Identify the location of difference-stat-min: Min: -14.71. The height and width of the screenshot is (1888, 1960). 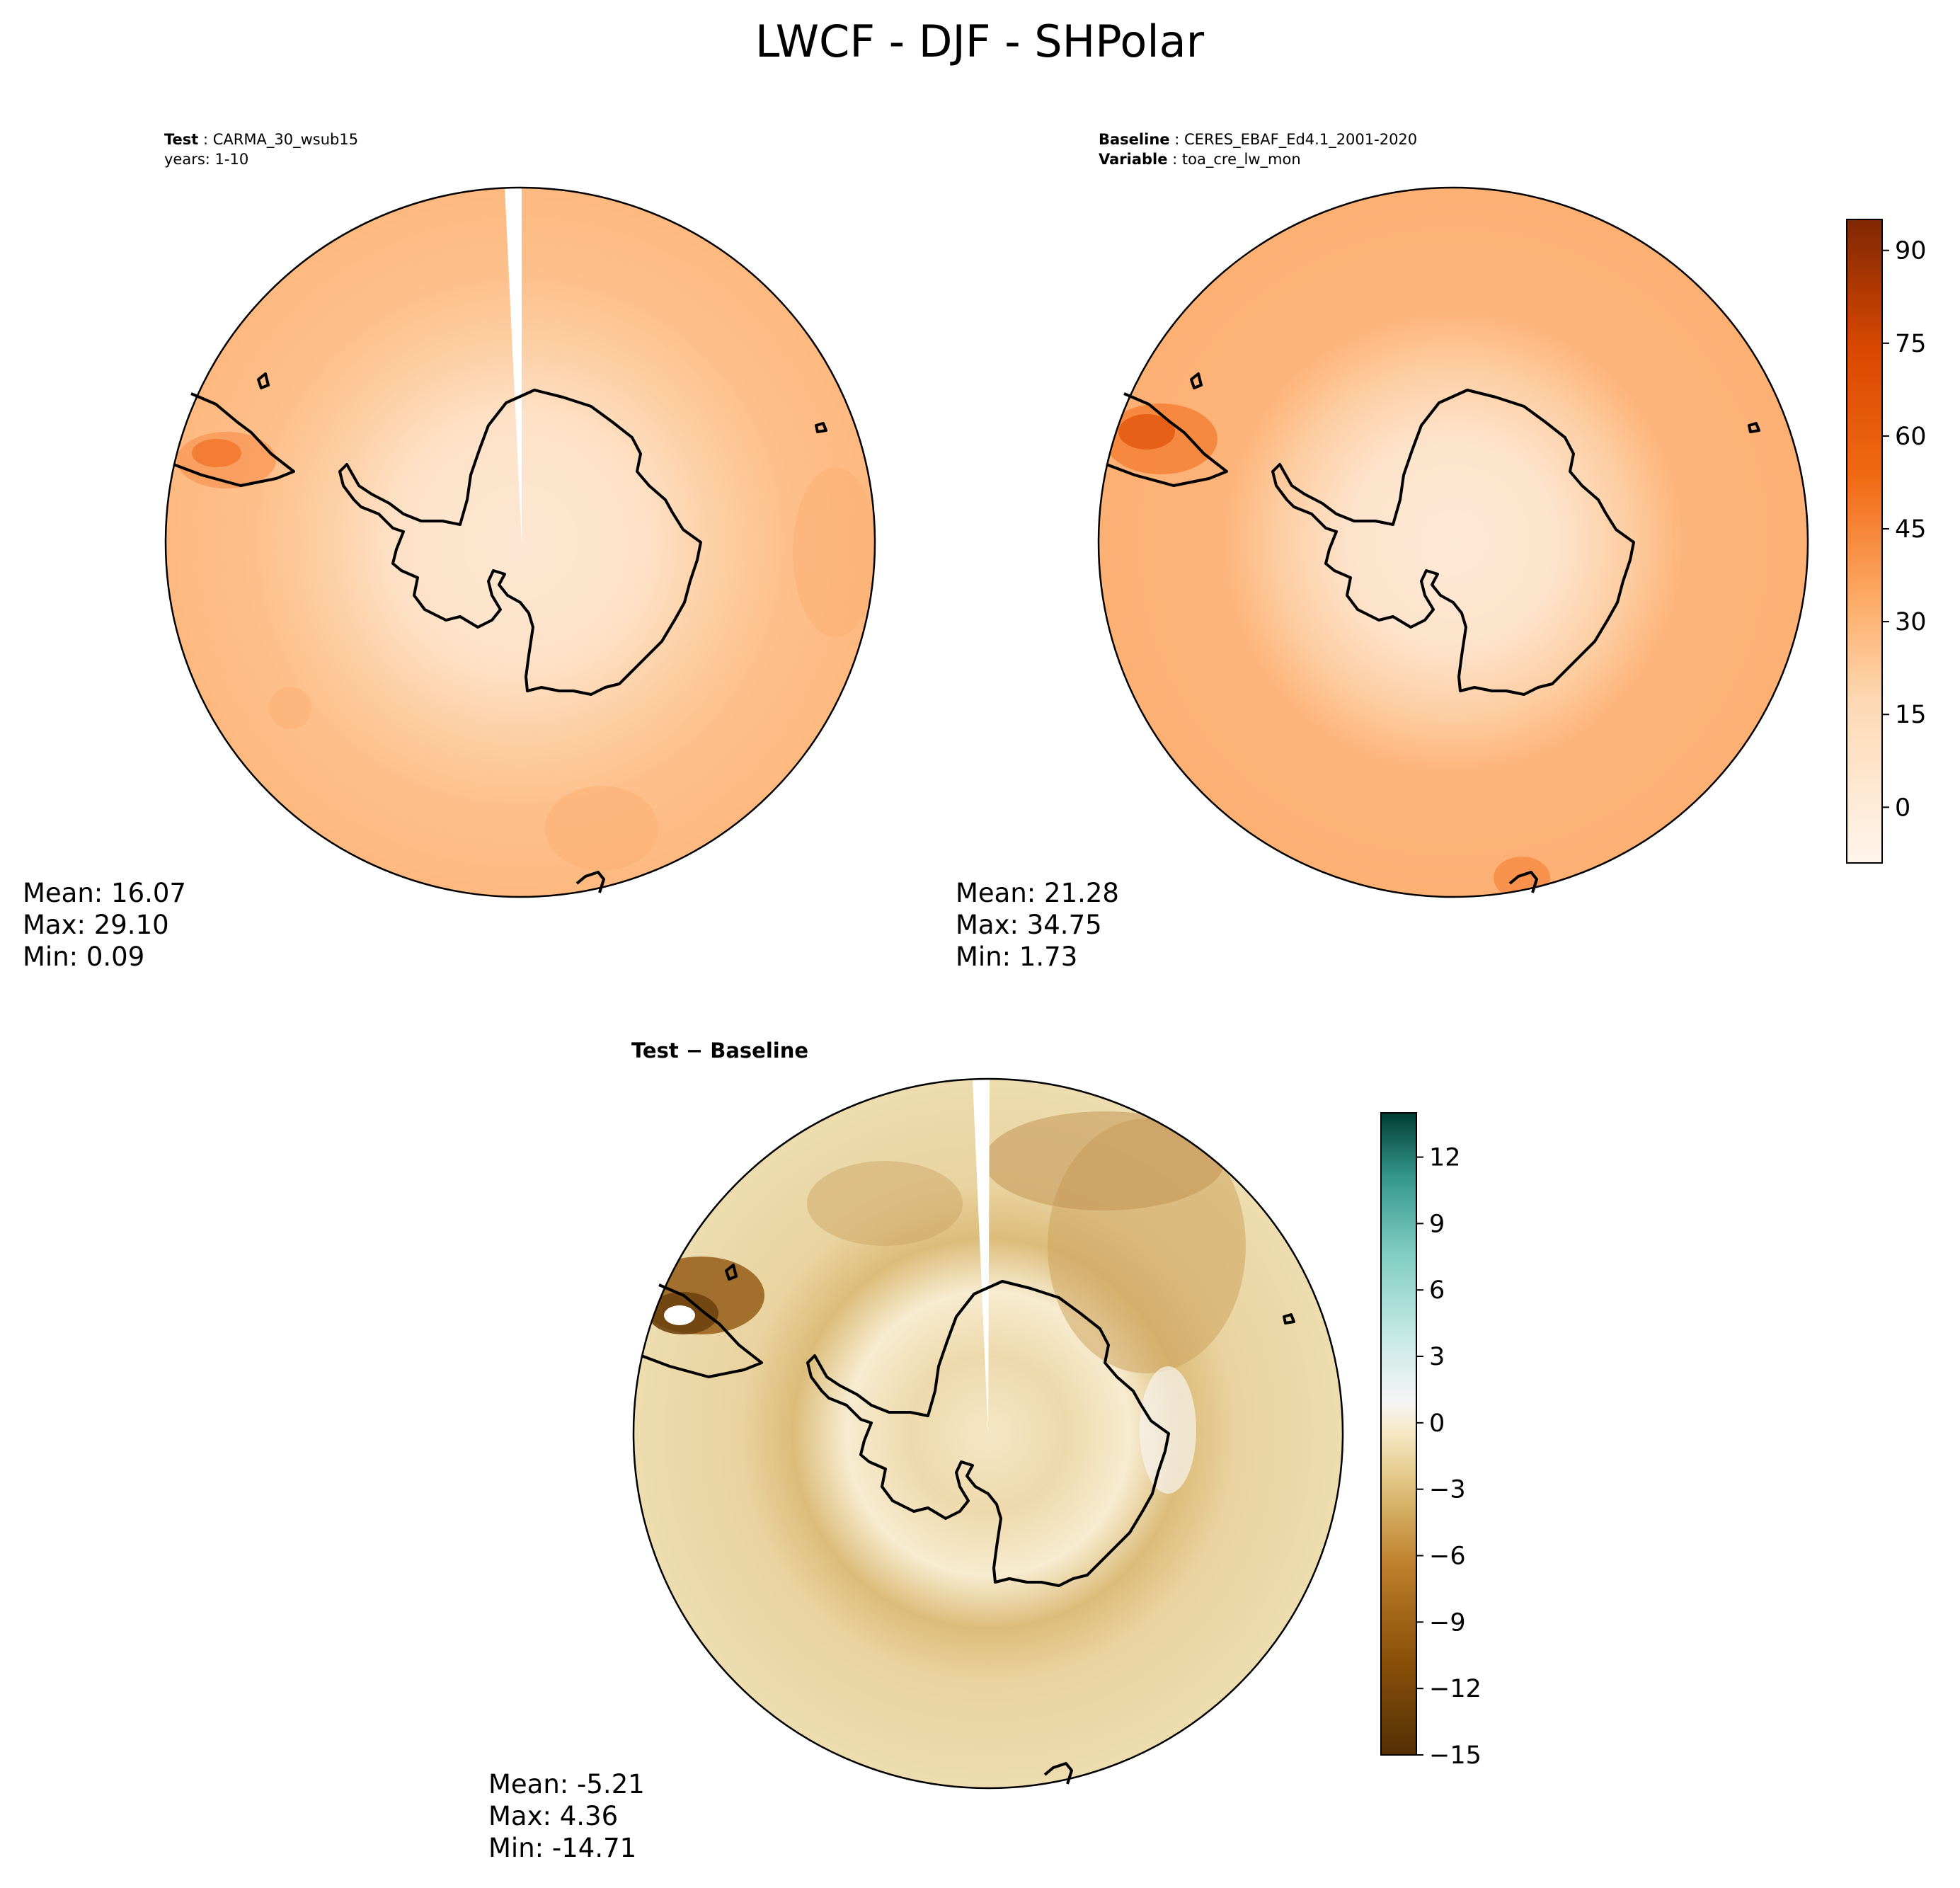
(562, 1848).